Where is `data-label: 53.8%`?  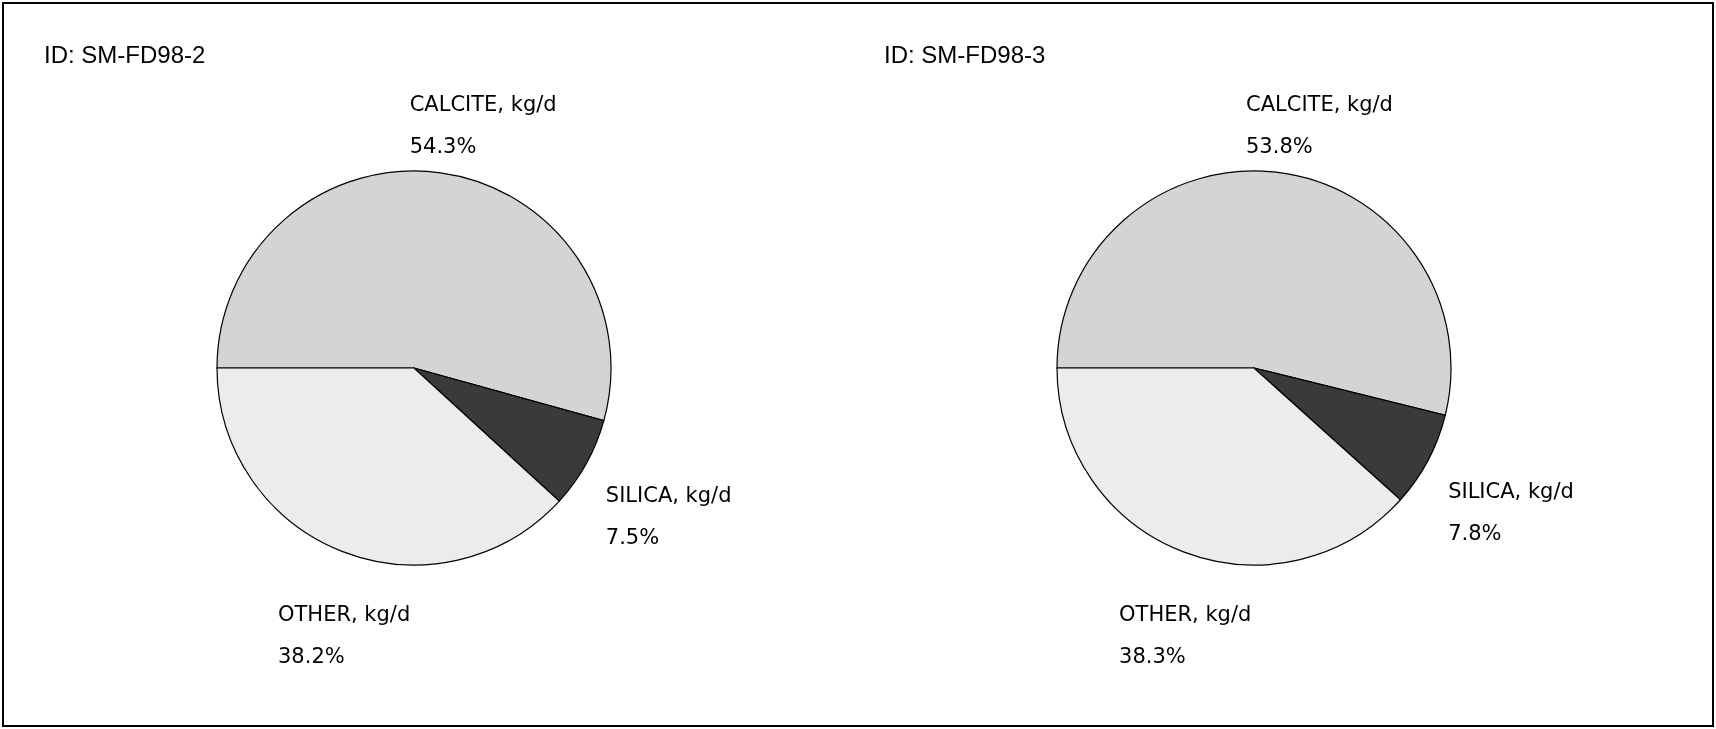
data-label: 53.8% is located at coordinates (1279, 145).